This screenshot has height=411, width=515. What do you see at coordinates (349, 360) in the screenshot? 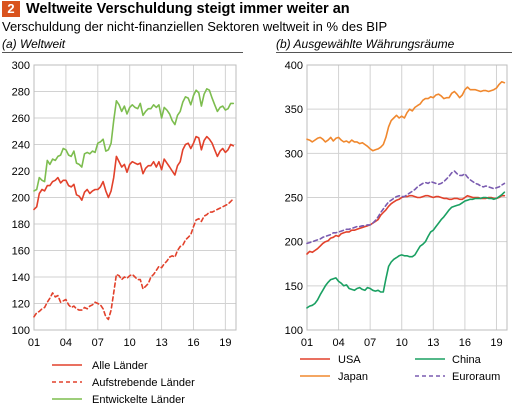
I see `legend-label: USA` at bounding box center [349, 360].